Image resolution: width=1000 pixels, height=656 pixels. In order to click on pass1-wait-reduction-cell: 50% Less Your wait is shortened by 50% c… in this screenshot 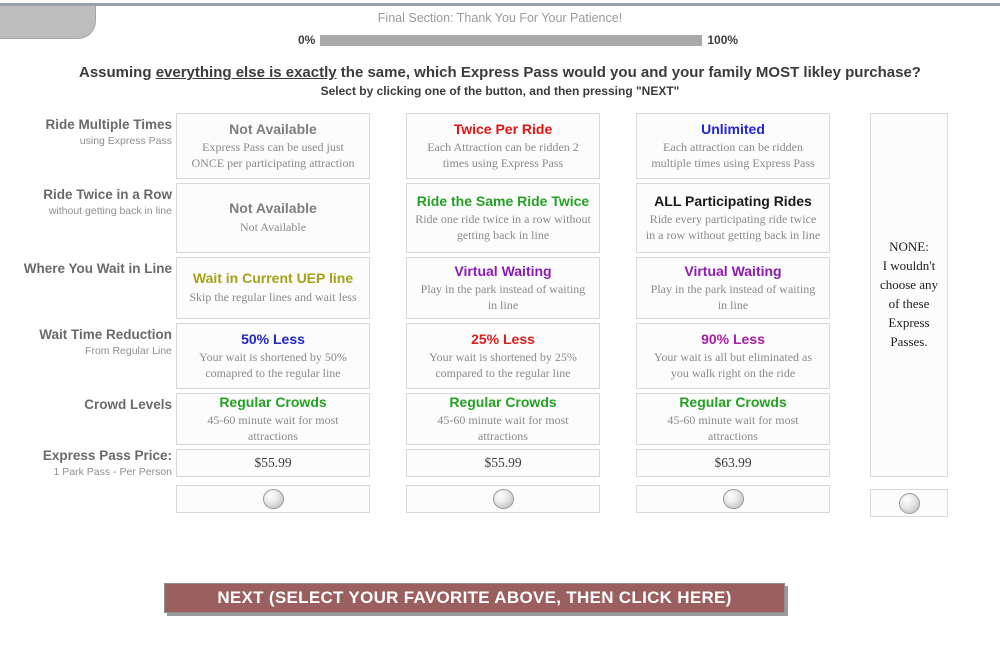, I will do `click(273, 356)`.